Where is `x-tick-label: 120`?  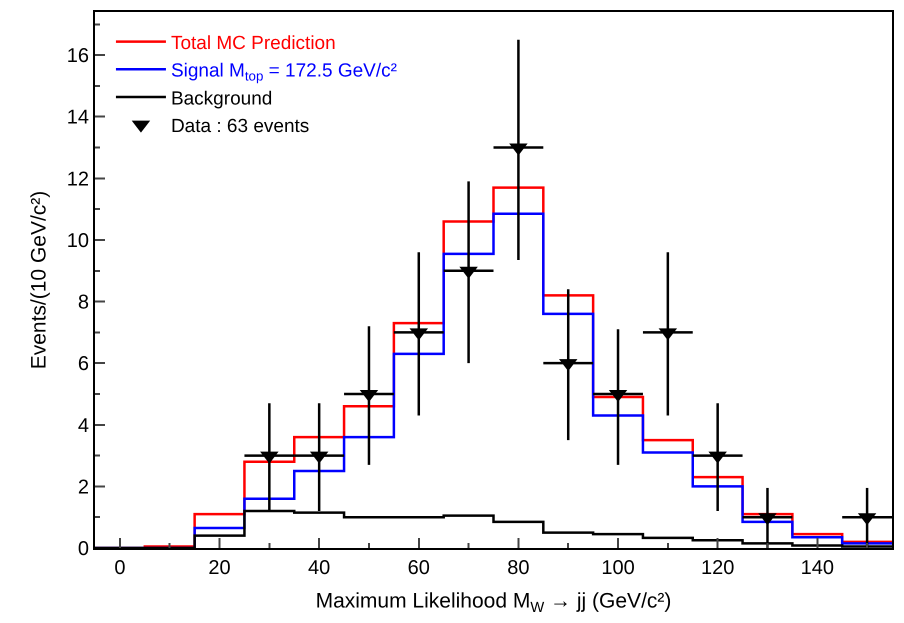
x-tick-label: 120 is located at coordinates (717, 568).